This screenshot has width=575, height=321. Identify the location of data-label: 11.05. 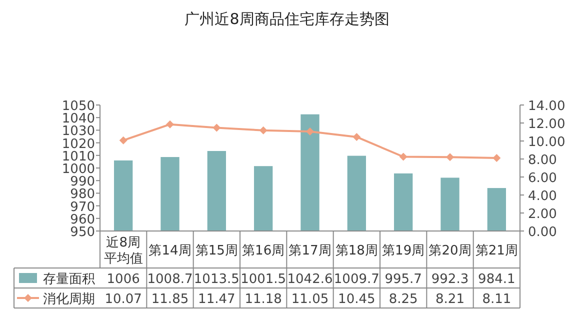
(310, 299).